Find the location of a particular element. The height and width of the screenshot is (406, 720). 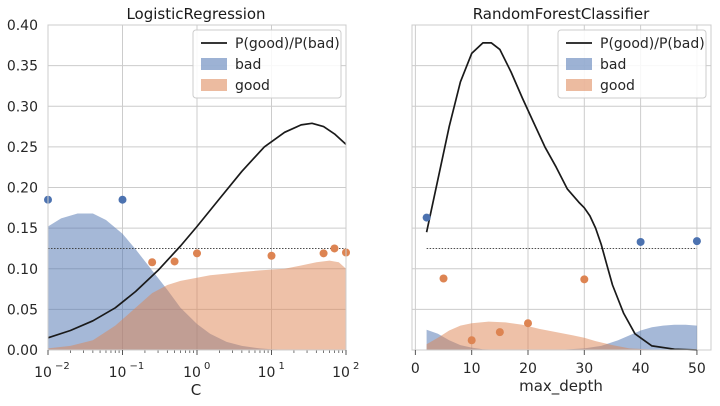

x-tick-label: 30 is located at coordinates (584, 369).